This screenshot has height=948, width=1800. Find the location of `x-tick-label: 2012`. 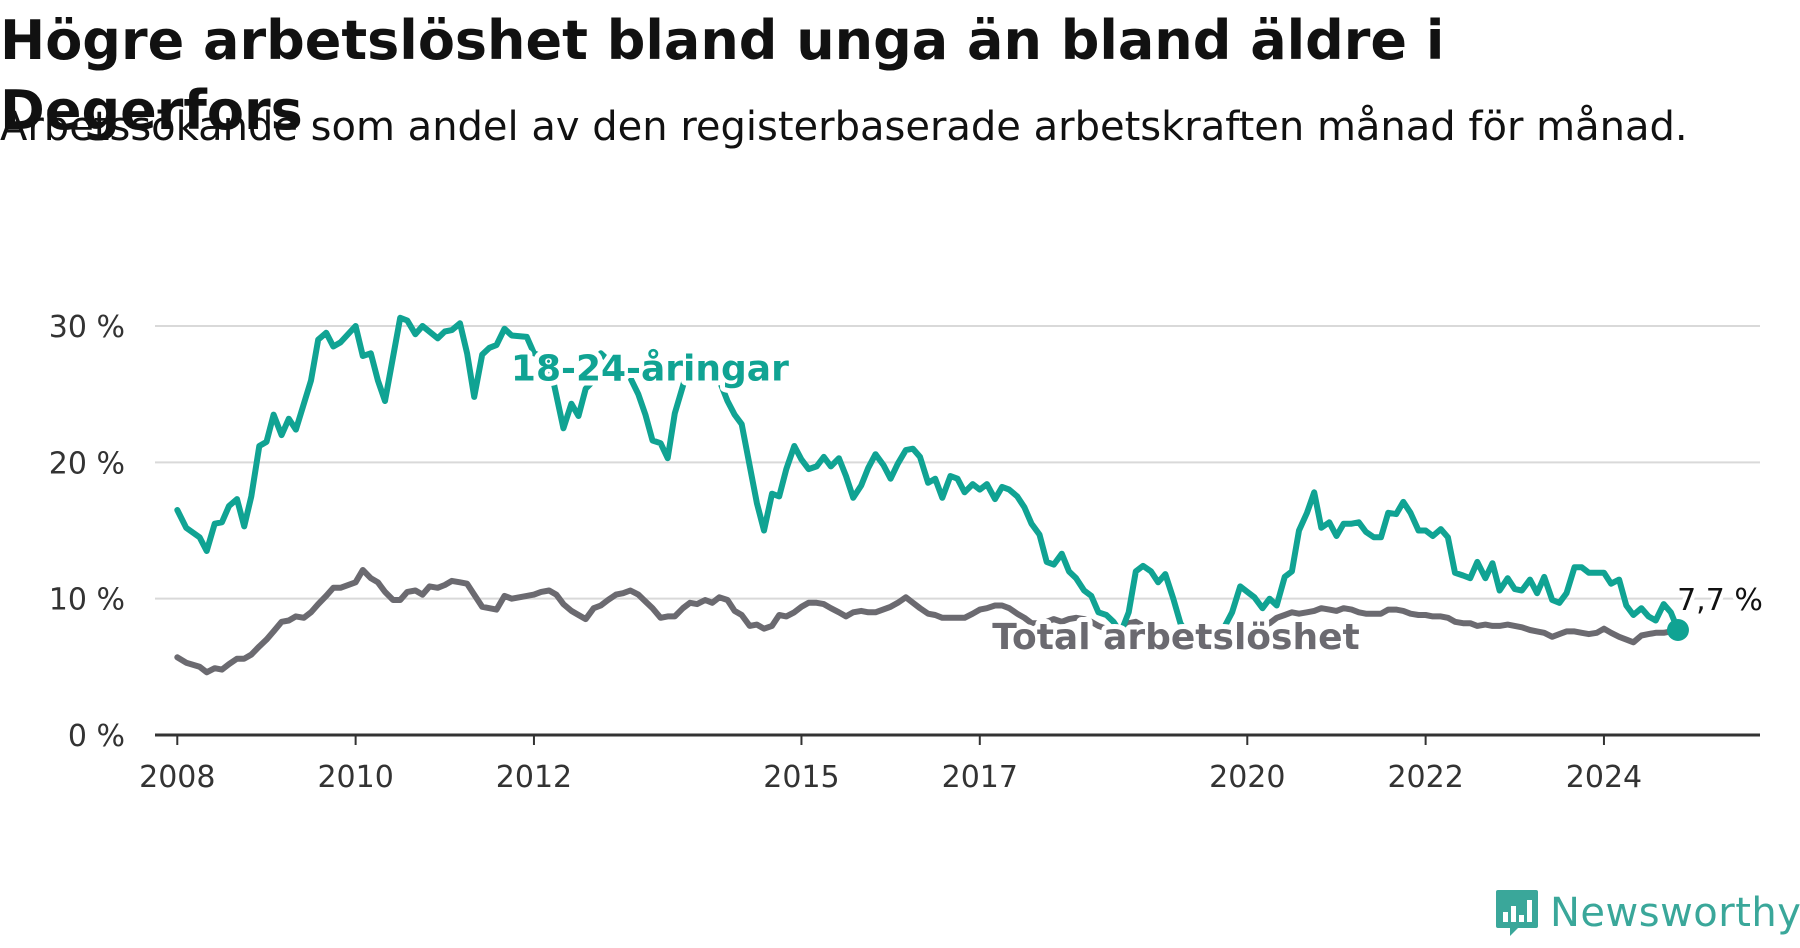

x-tick-label: 2012 is located at coordinates (534, 777).